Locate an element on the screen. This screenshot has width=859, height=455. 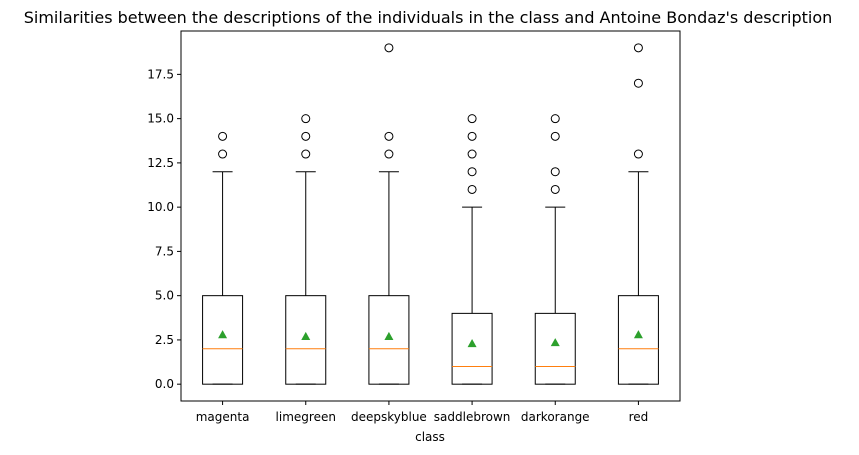
x-tick-label-darkorange: darkorange is located at coordinates (555, 417).